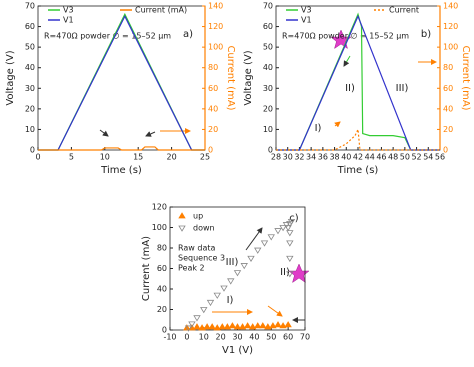 This screenshot has height=367, width=474. What do you see at coordinates (182, 215) in the screenshot?
I see `legend-marker` at bounding box center [182, 215].